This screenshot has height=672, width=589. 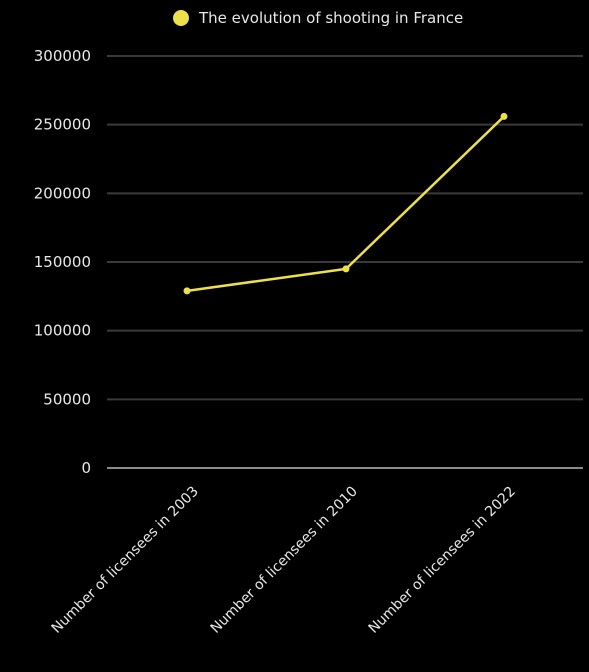 What do you see at coordinates (181, 18) in the screenshot?
I see `legend-marker` at bounding box center [181, 18].